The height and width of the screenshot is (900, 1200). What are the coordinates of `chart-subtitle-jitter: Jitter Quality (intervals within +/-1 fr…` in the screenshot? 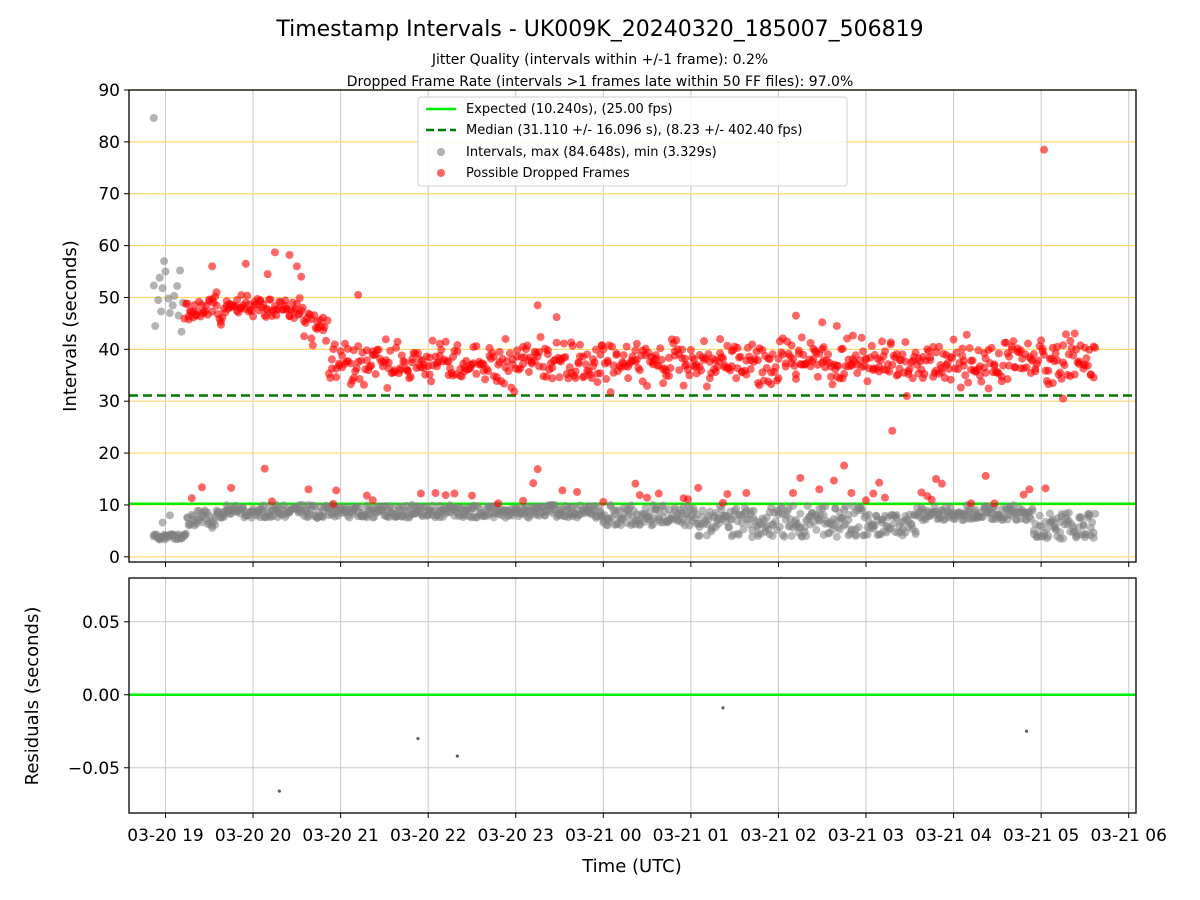 It's located at (599, 60).